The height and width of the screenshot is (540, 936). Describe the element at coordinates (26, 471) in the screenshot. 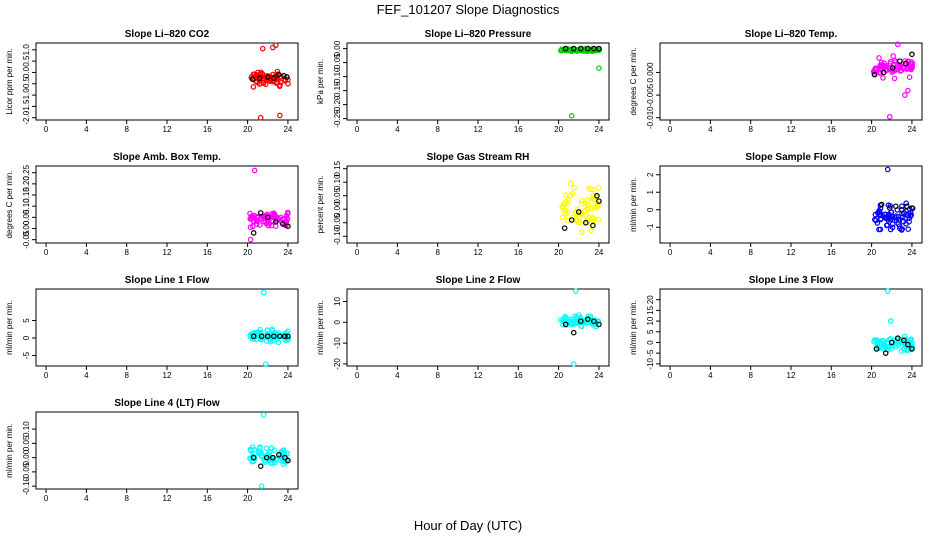

I see `y-tick-label: -0.05` at that location.